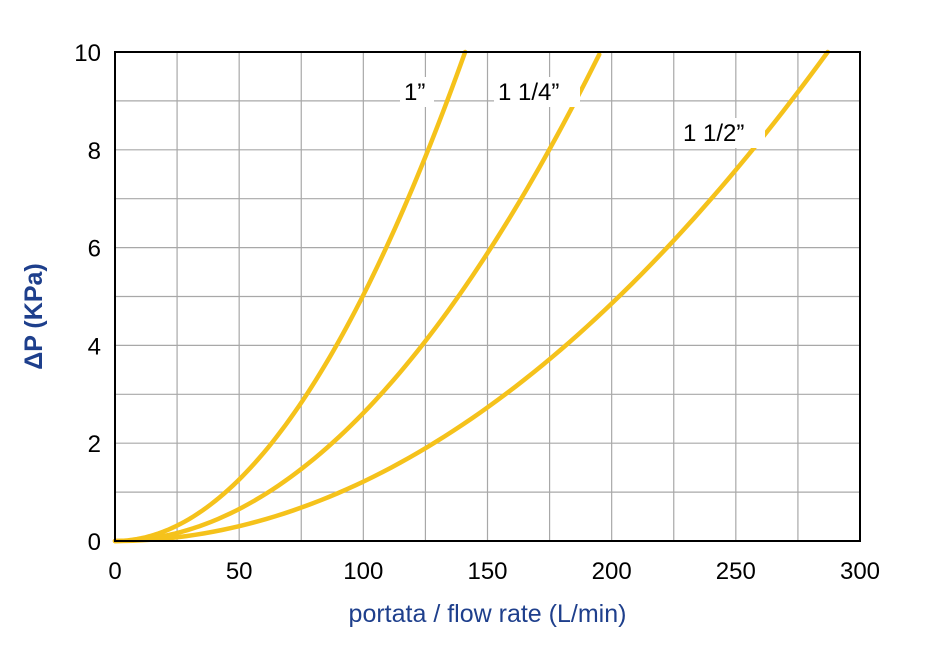  Describe the element at coordinates (414, 92) in the screenshot. I see `series-label: 1”` at that location.